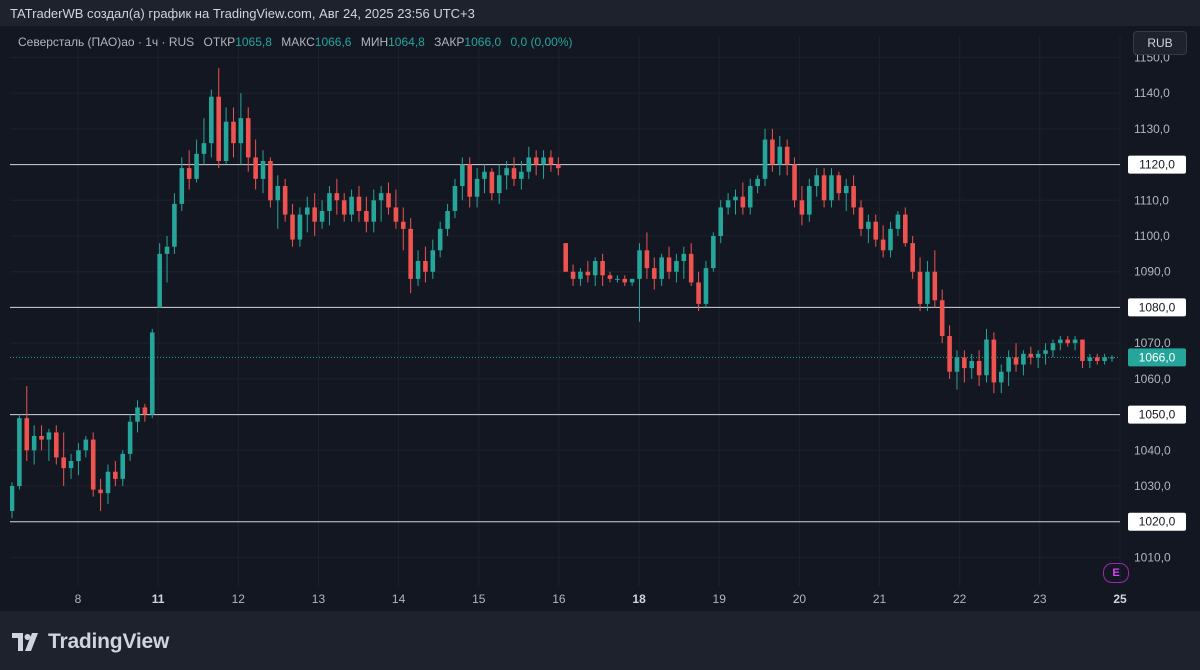 This screenshot has height=670, width=1200. What do you see at coordinates (600, 640) in the screenshot?
I see `footer-bar` at bounding box center [600, 640].